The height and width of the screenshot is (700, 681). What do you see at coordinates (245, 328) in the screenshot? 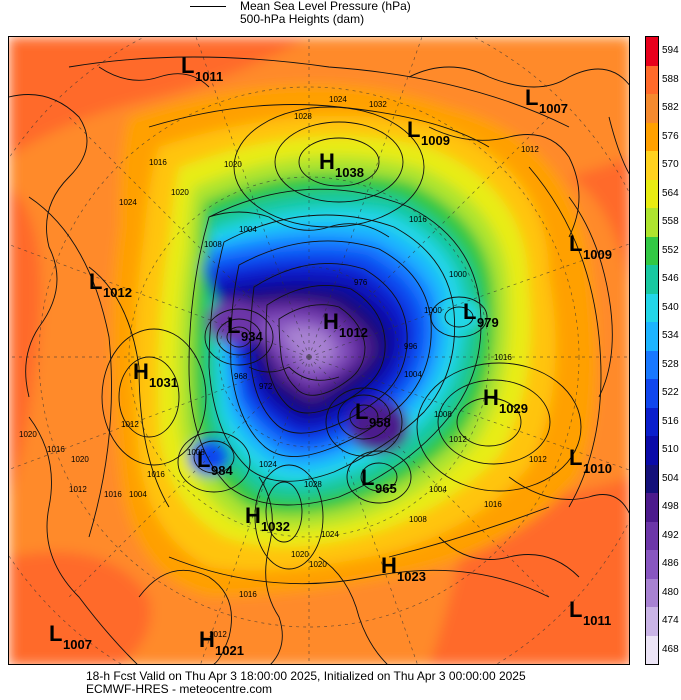
I see `pressure-low-934: L 934` at bounding box center [245, 328].